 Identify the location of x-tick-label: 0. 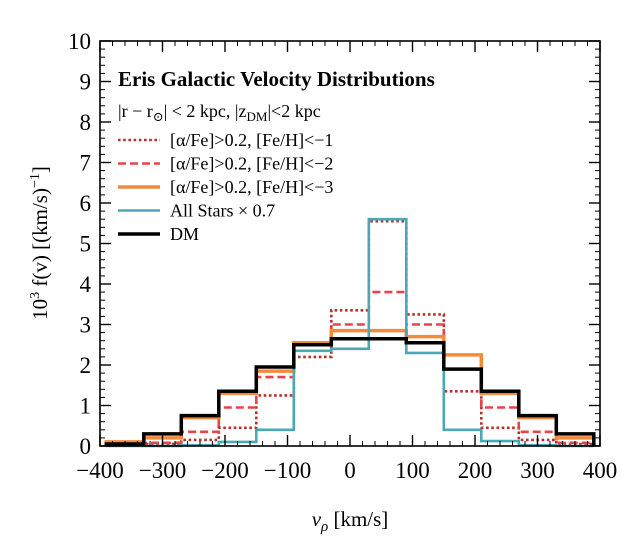
(350, 470).